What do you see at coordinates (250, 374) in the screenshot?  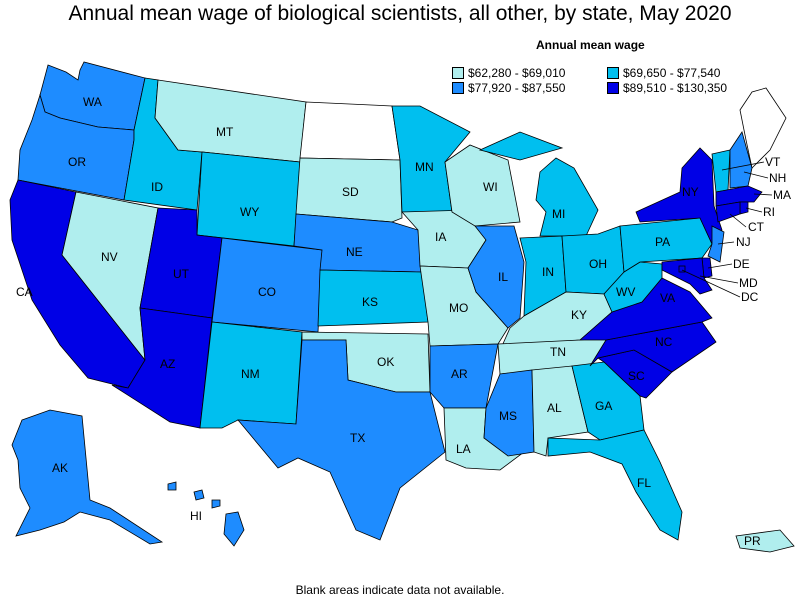 I see `label-NM: NM` at bounding box center [250, 374].